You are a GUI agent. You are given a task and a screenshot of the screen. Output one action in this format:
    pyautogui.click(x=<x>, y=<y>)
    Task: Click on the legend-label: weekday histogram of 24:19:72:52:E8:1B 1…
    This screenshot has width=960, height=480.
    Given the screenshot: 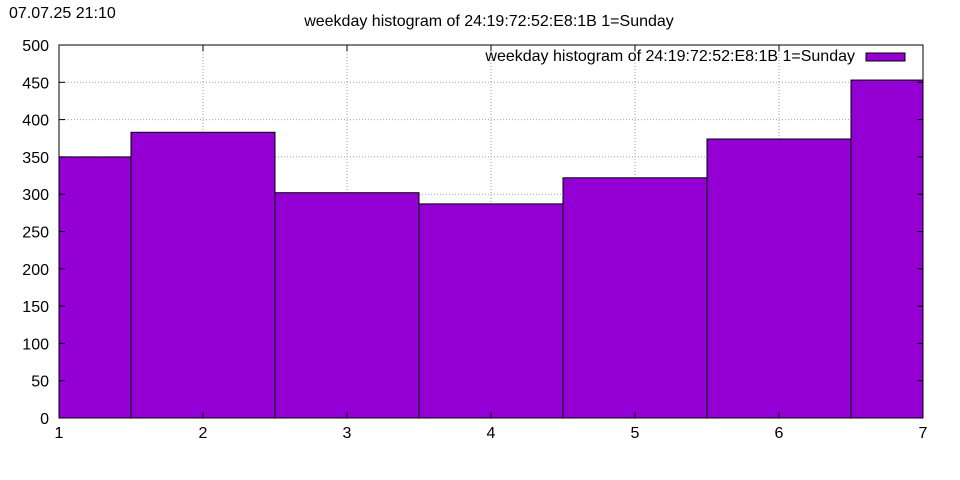 What is the action you would take?
    pyautogui.click(x=669, y=56)
    